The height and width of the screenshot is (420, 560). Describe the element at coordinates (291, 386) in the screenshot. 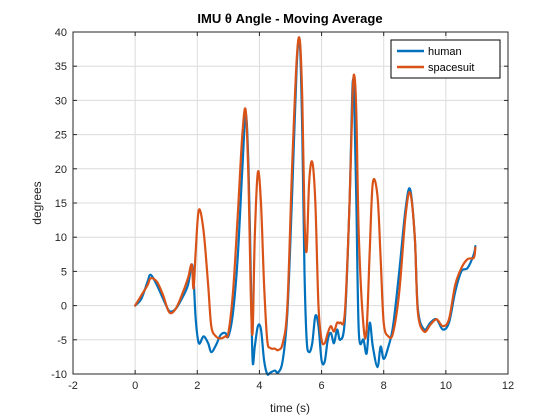

I see `x-tick-labels: -2 0 2 4 6 8 10 12` at that location.